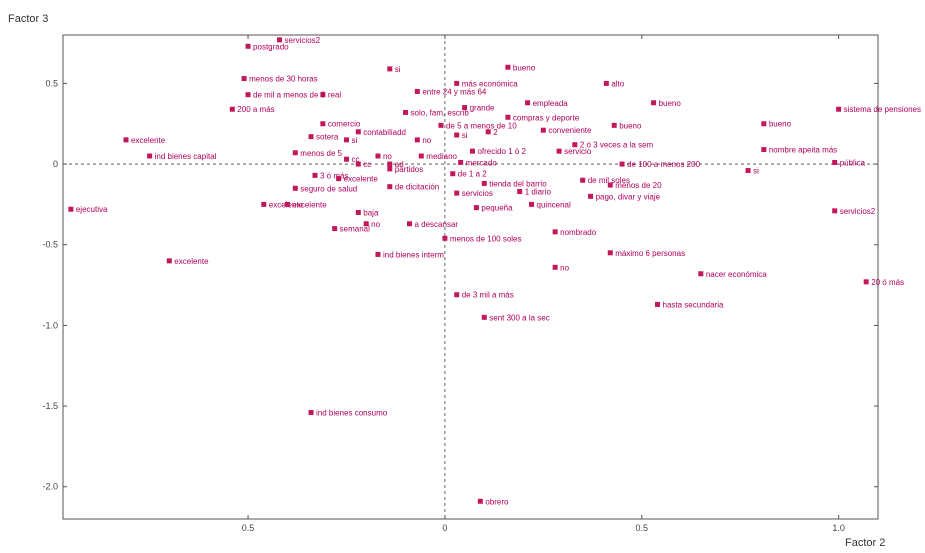 This screenshot has width=925, height=553. What do you see at coordinates (519, 317) in the screenshot?
I see `data-point-label: sent 300 a la sec` at bounding box center [519, 317].